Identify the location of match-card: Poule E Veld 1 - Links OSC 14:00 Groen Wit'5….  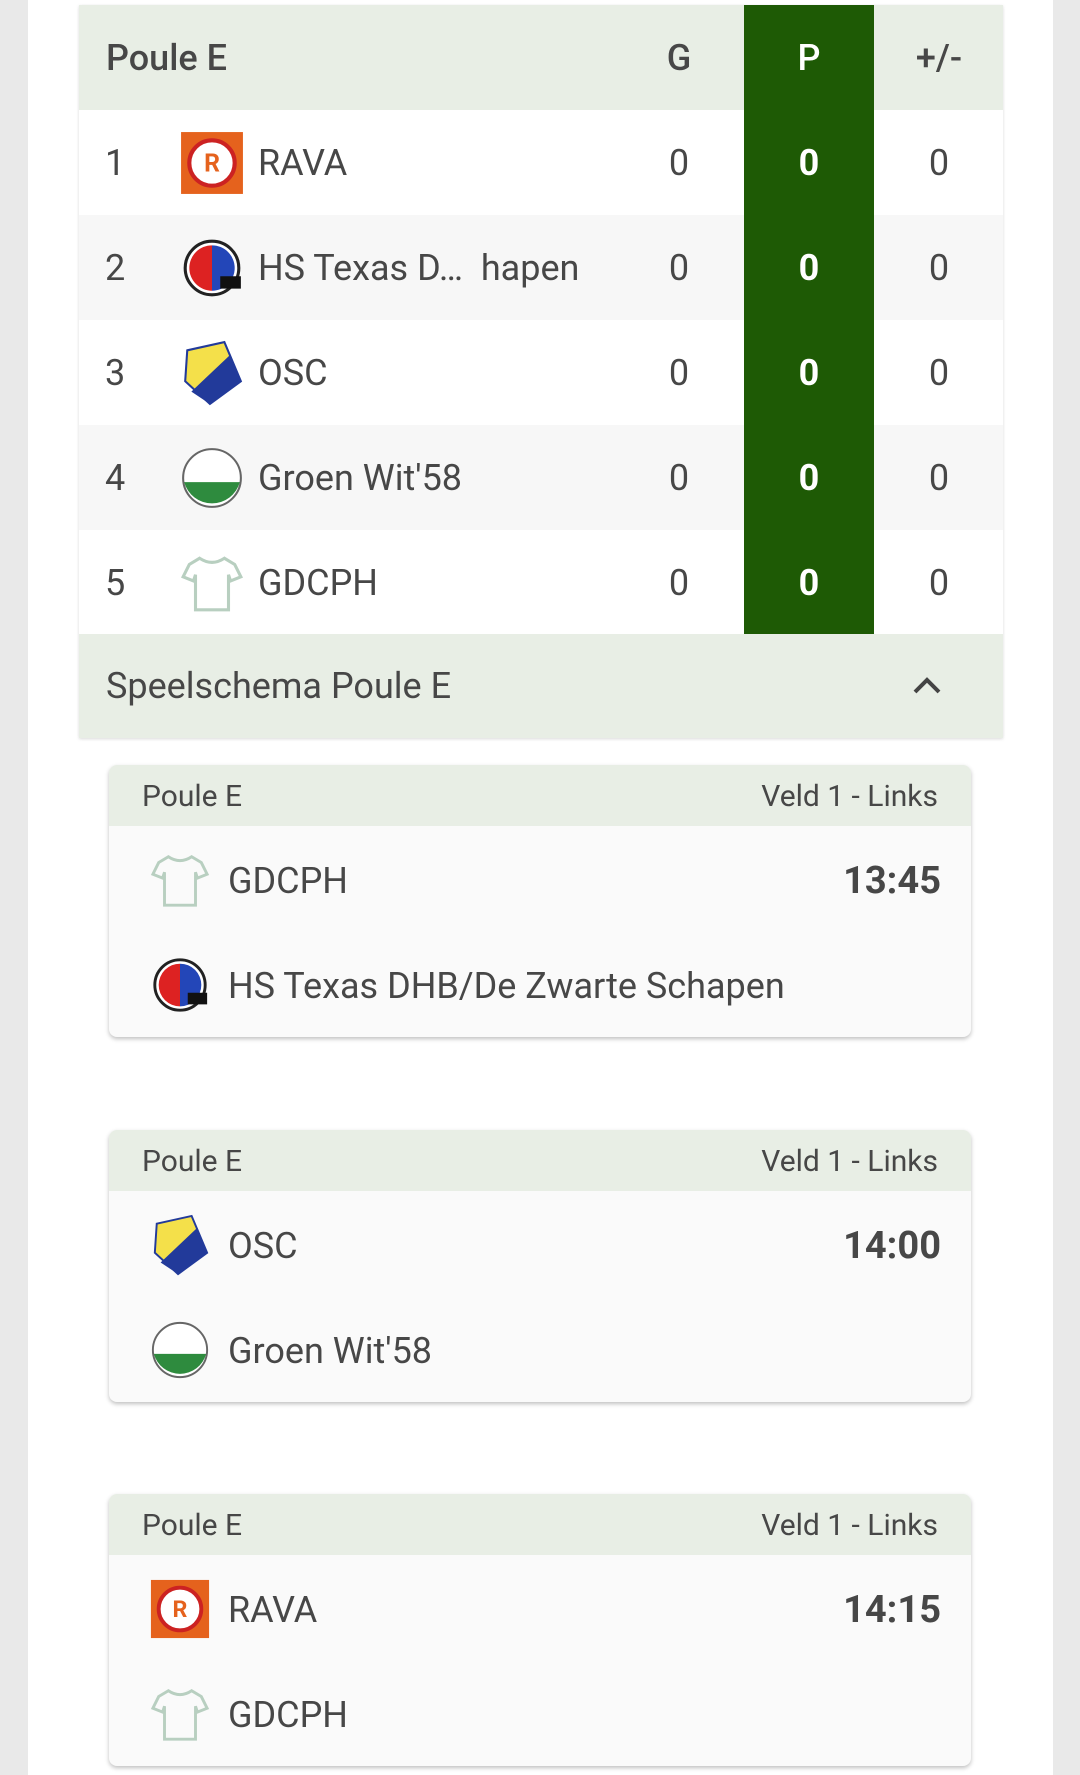
(540, 1266).